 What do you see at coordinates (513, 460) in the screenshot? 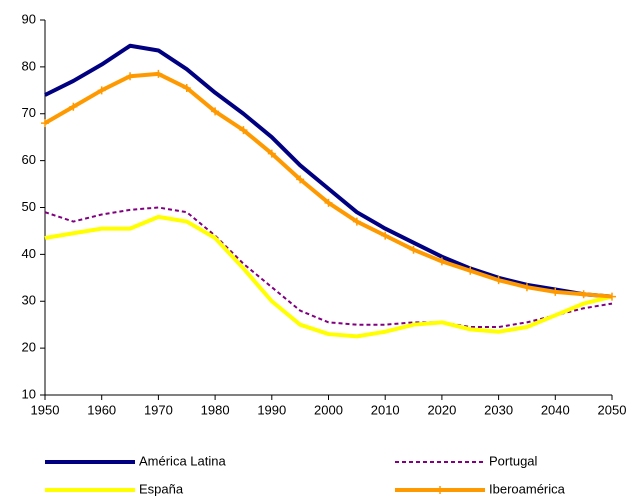
I see `legend-label: Portugal` at bounding box center [513, 460].